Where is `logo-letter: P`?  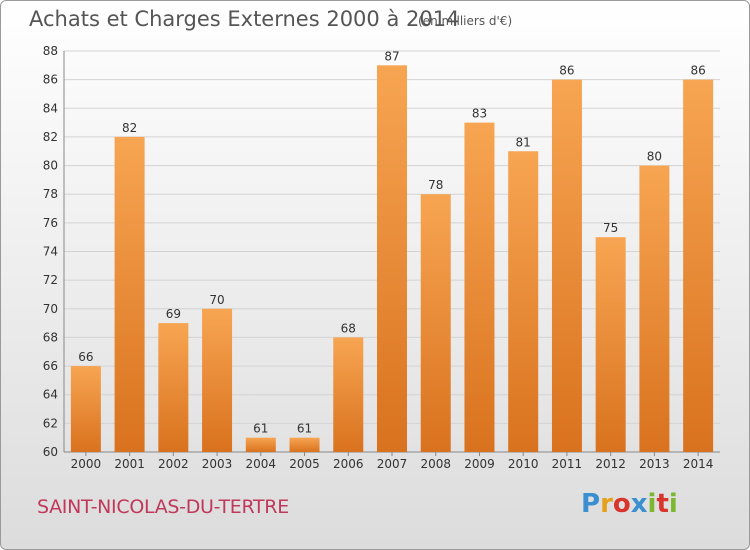
logo-letter: P is located at coordinates (591, 504).